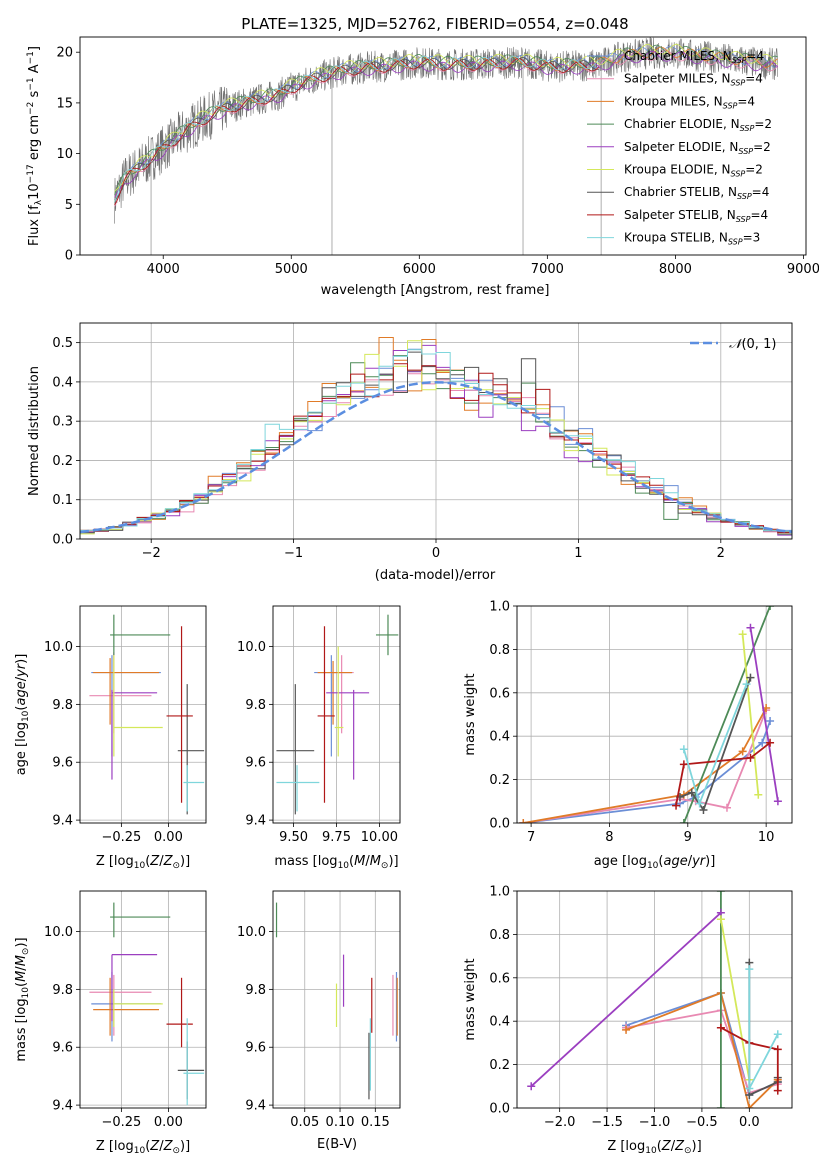 The image size is (819, 1170). What do you see at coordinates (609, 837) in the screenshot?
I see `weight-vs-age-xtick-label: 8` at bounding box center [609, 837].